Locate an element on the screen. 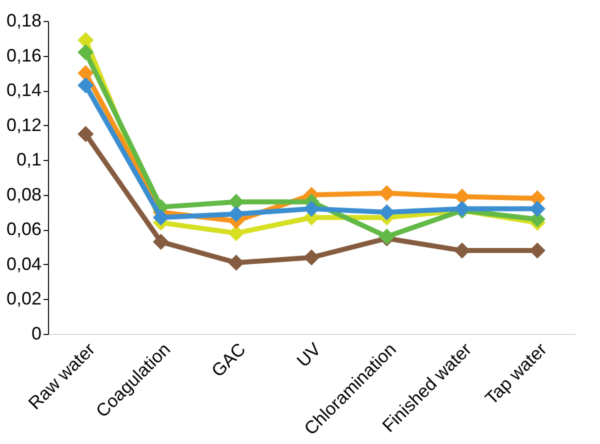  y-tick-label: 0,1 is located at coordinates (29, 160).